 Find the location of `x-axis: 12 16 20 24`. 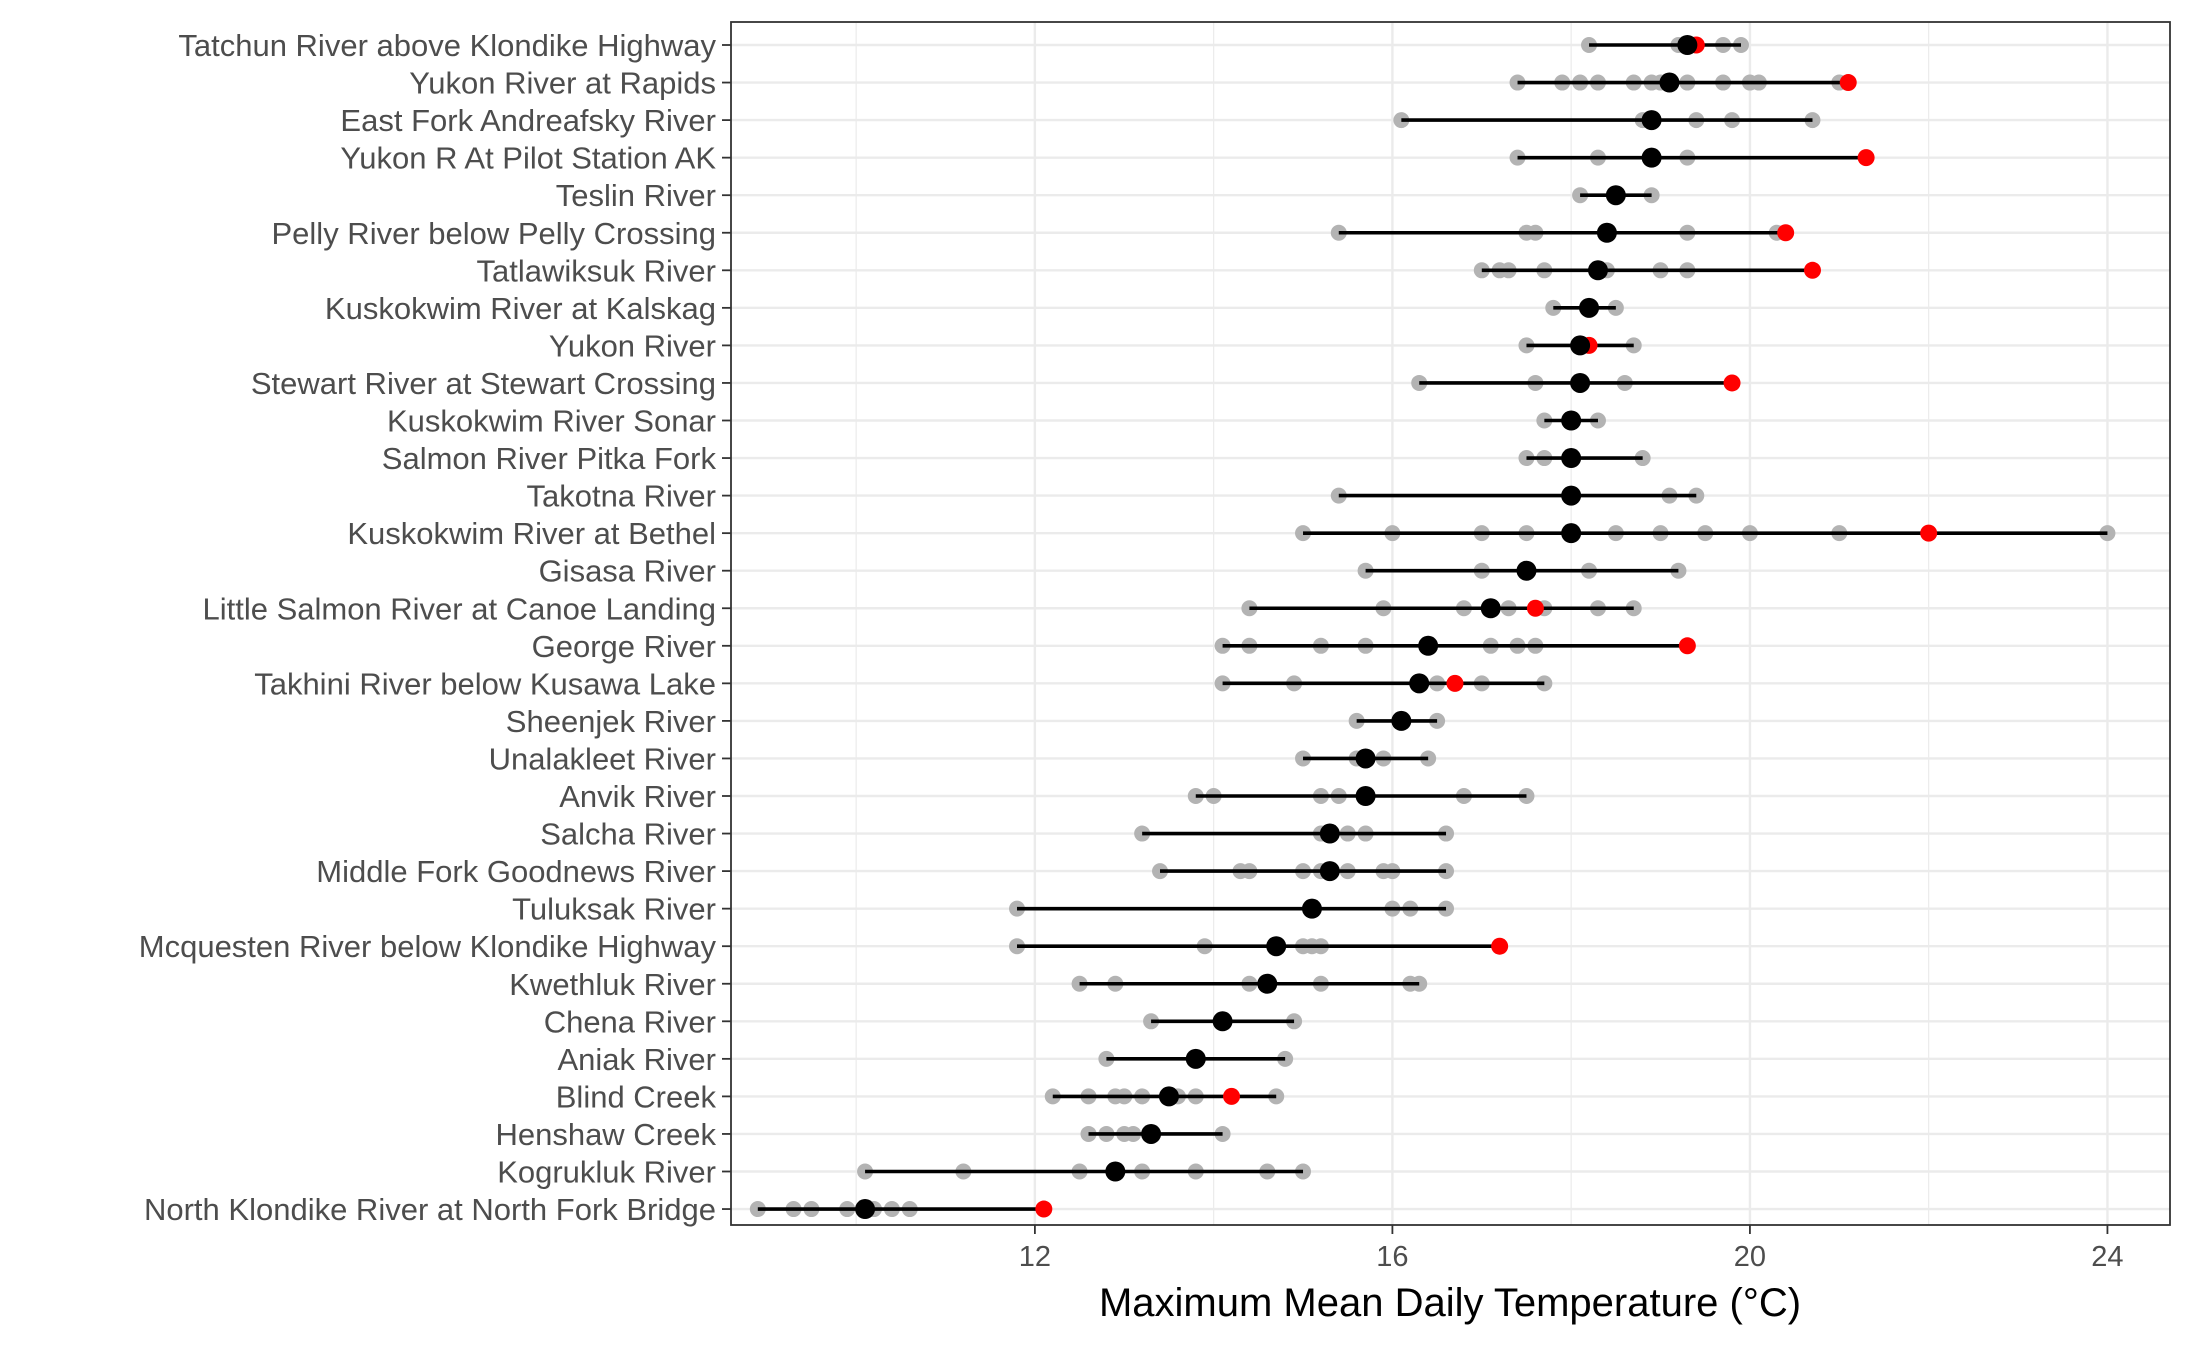

x-axis: 12 16 20 24 is located at coordinates (1571, 1249).